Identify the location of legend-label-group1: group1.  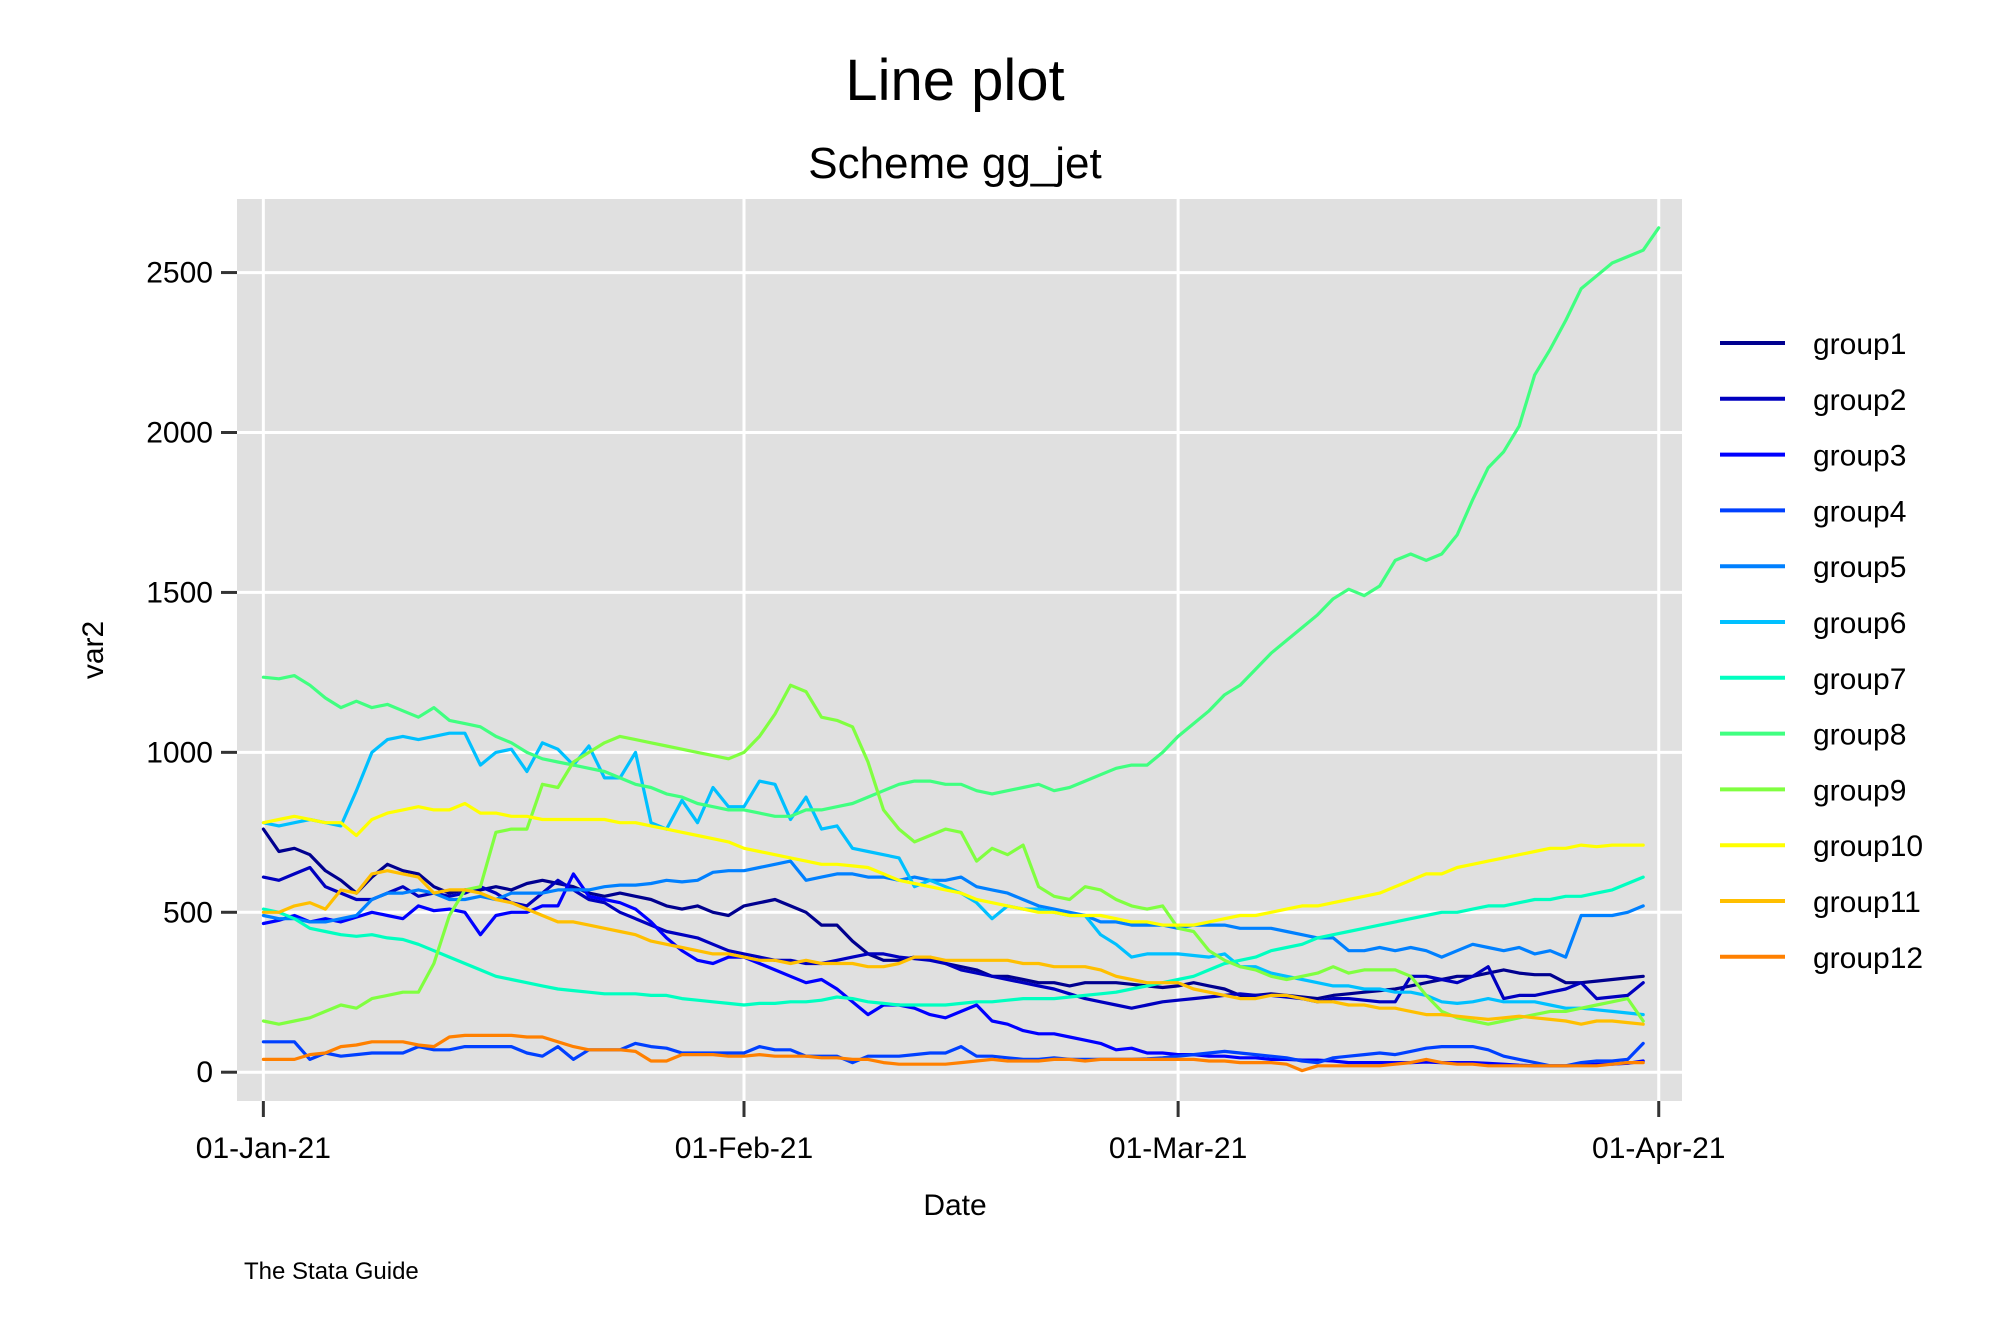
(1859, 344).